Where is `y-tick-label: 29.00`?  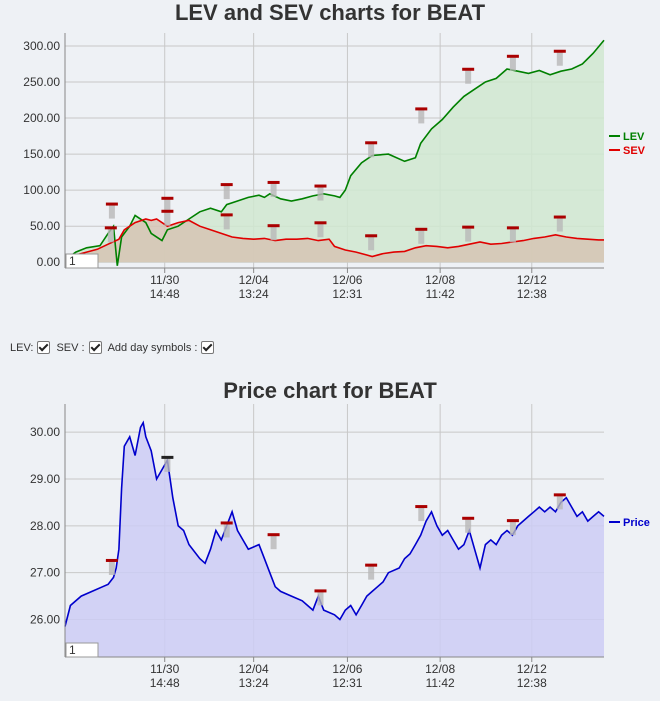
y-tick-label: 29.00 is located at coordinates (45, 479).